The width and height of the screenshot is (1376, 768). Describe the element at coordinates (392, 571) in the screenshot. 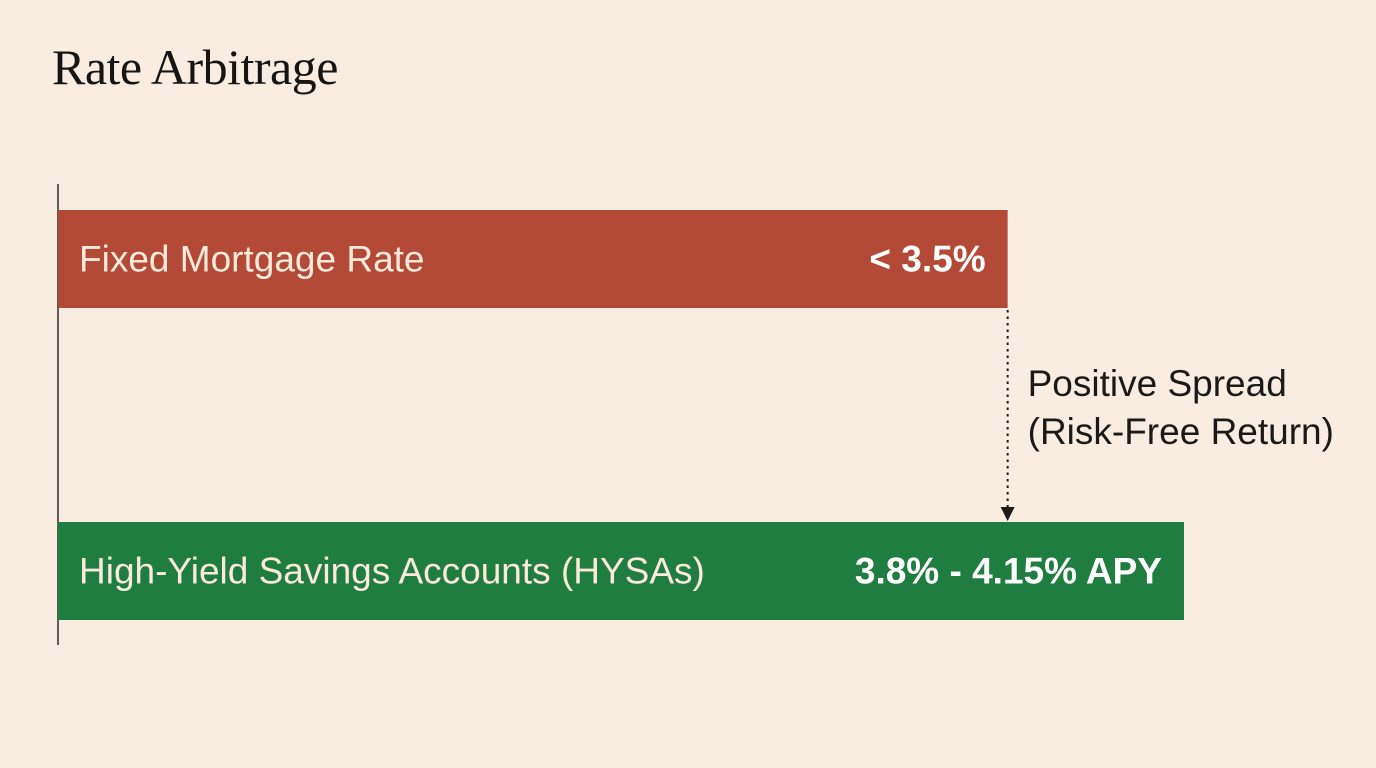

I see `bar-label-1: High-Yield Savings Accounts (HYSAs)` at that location.